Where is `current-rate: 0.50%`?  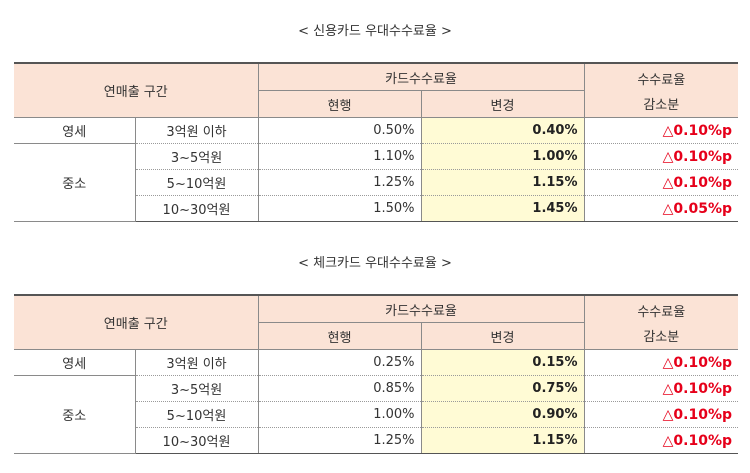 current-rate: 0.50% is located at coordinates (339, 130).